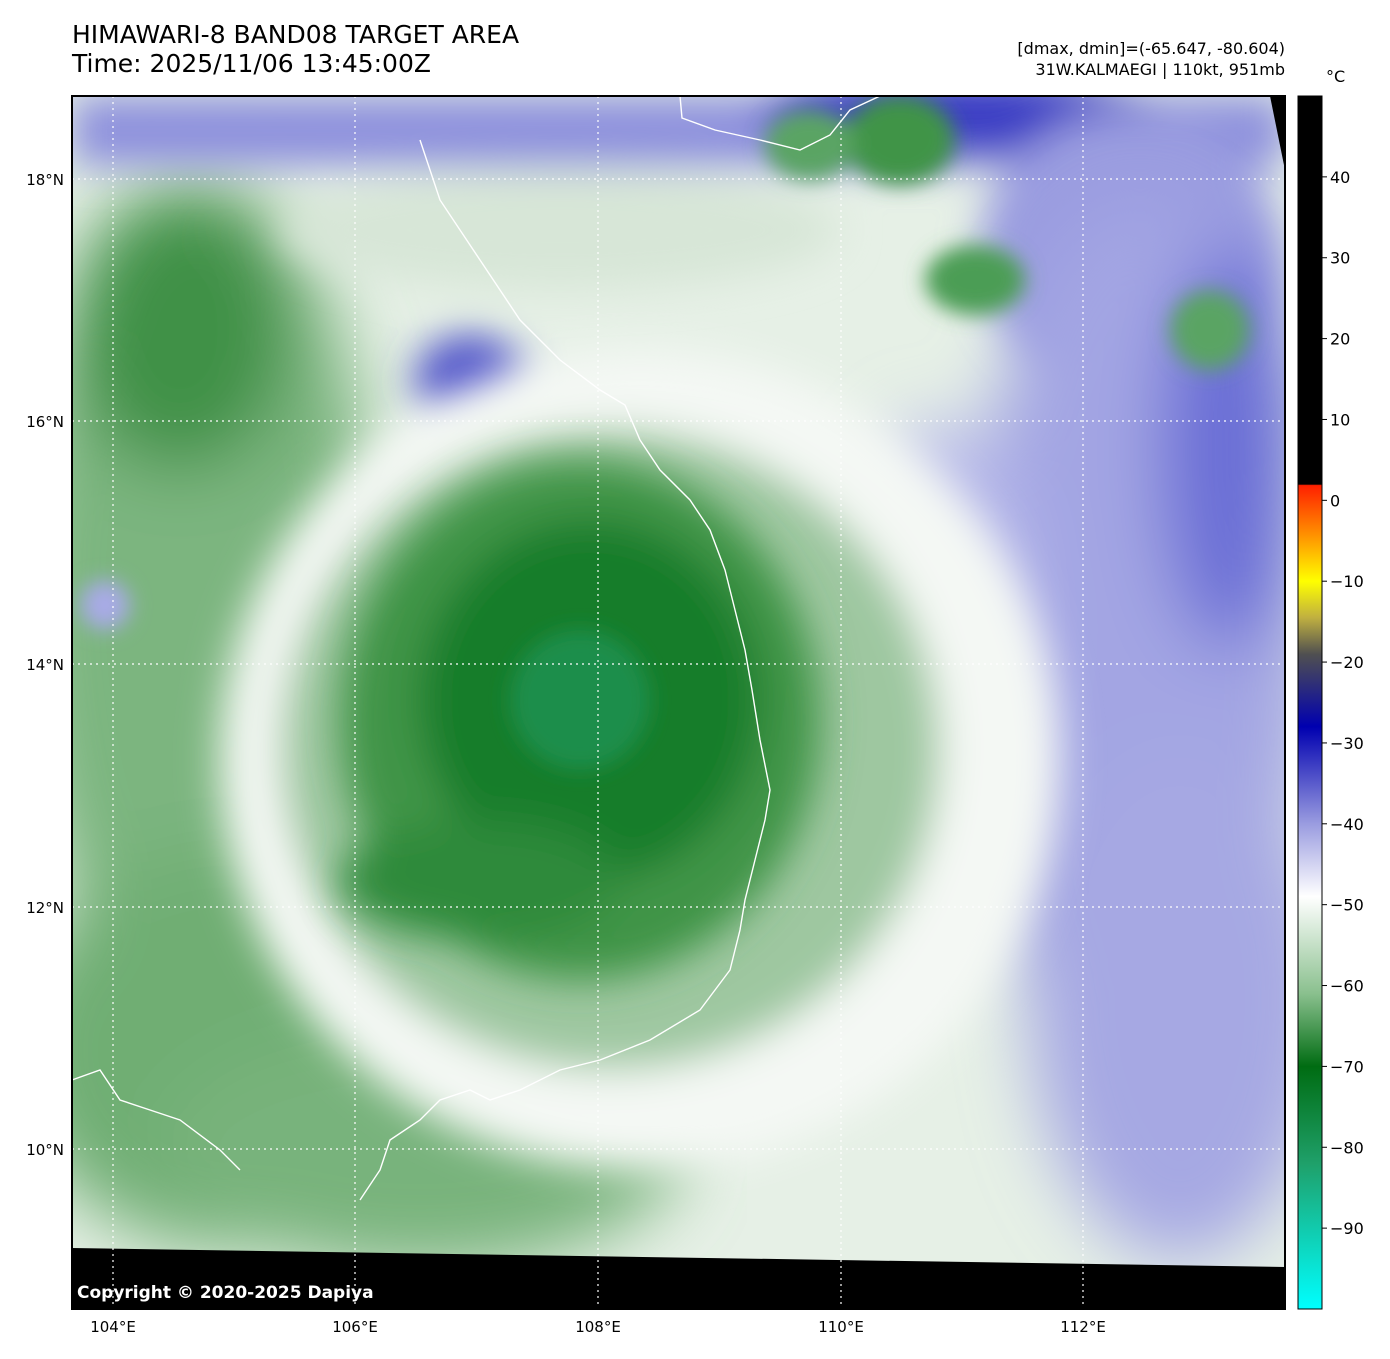 The height and width of the screenshot is (1359, 1390). I want to click on colorbar, so click(1310, 702).